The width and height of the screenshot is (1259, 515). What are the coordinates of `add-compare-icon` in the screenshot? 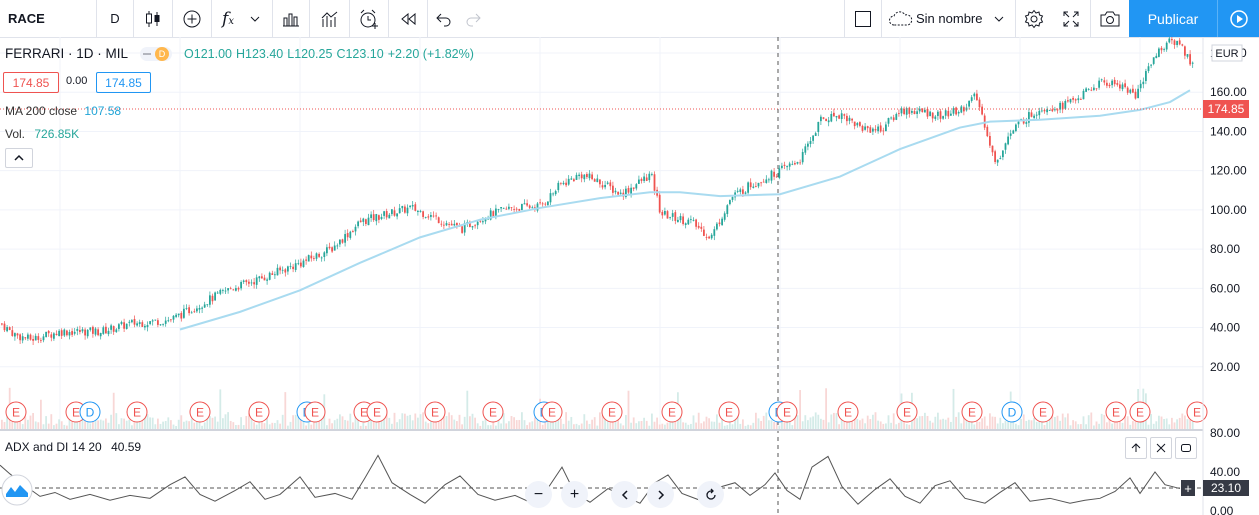 It's located at (192, 18).